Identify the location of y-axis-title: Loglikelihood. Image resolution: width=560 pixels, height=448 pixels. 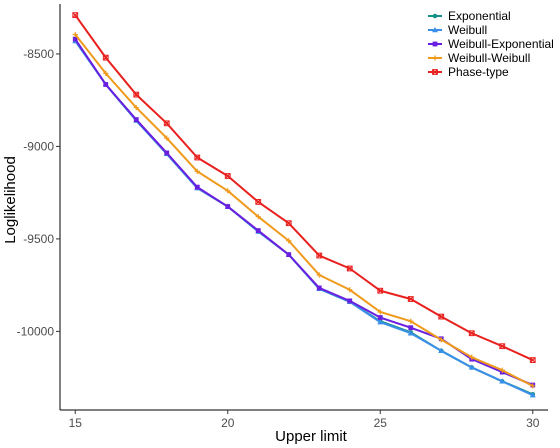
(10, 200).